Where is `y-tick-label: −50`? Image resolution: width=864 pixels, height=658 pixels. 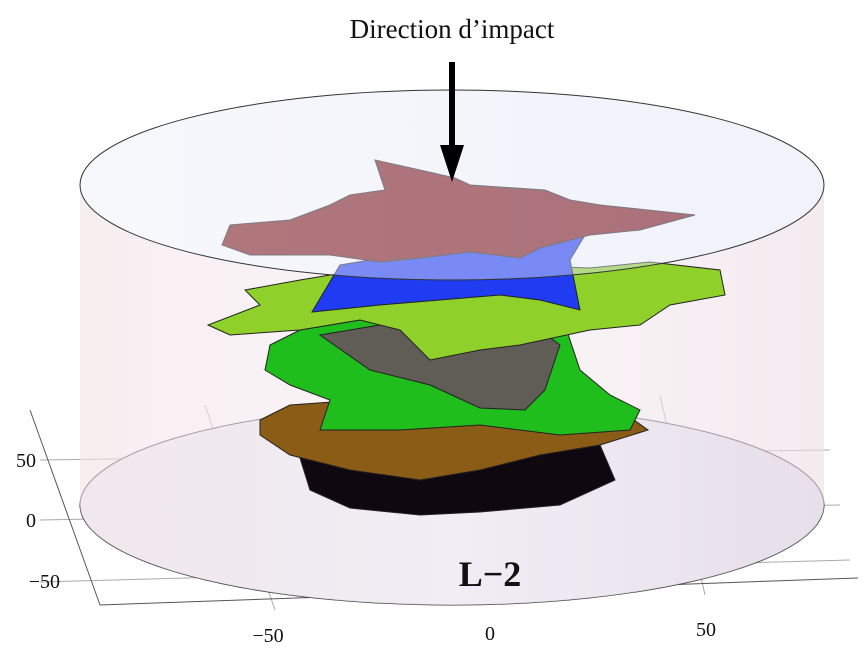 y-tick-label: −50 is located at coordinates (44, 582).